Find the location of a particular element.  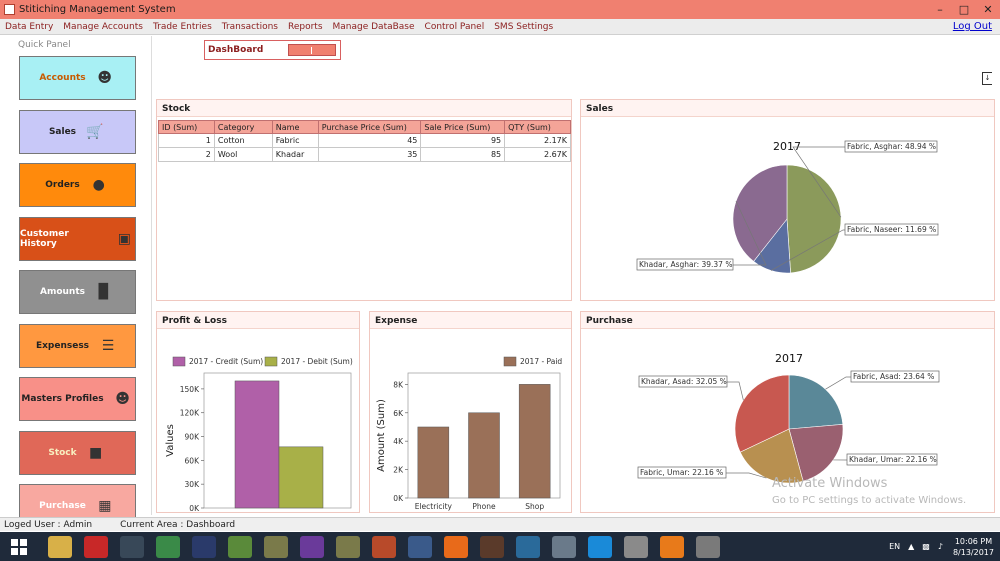

minimize-button: – is located at coordinates (940, 9).